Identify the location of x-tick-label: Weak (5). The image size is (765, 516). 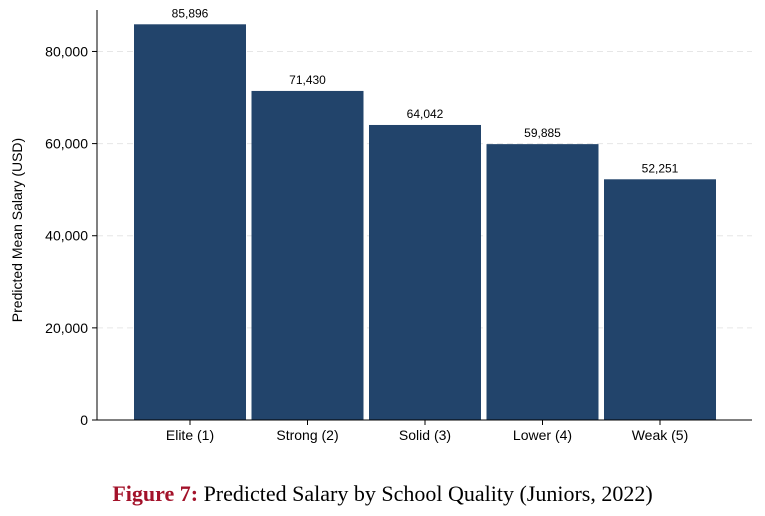
(660, 435).